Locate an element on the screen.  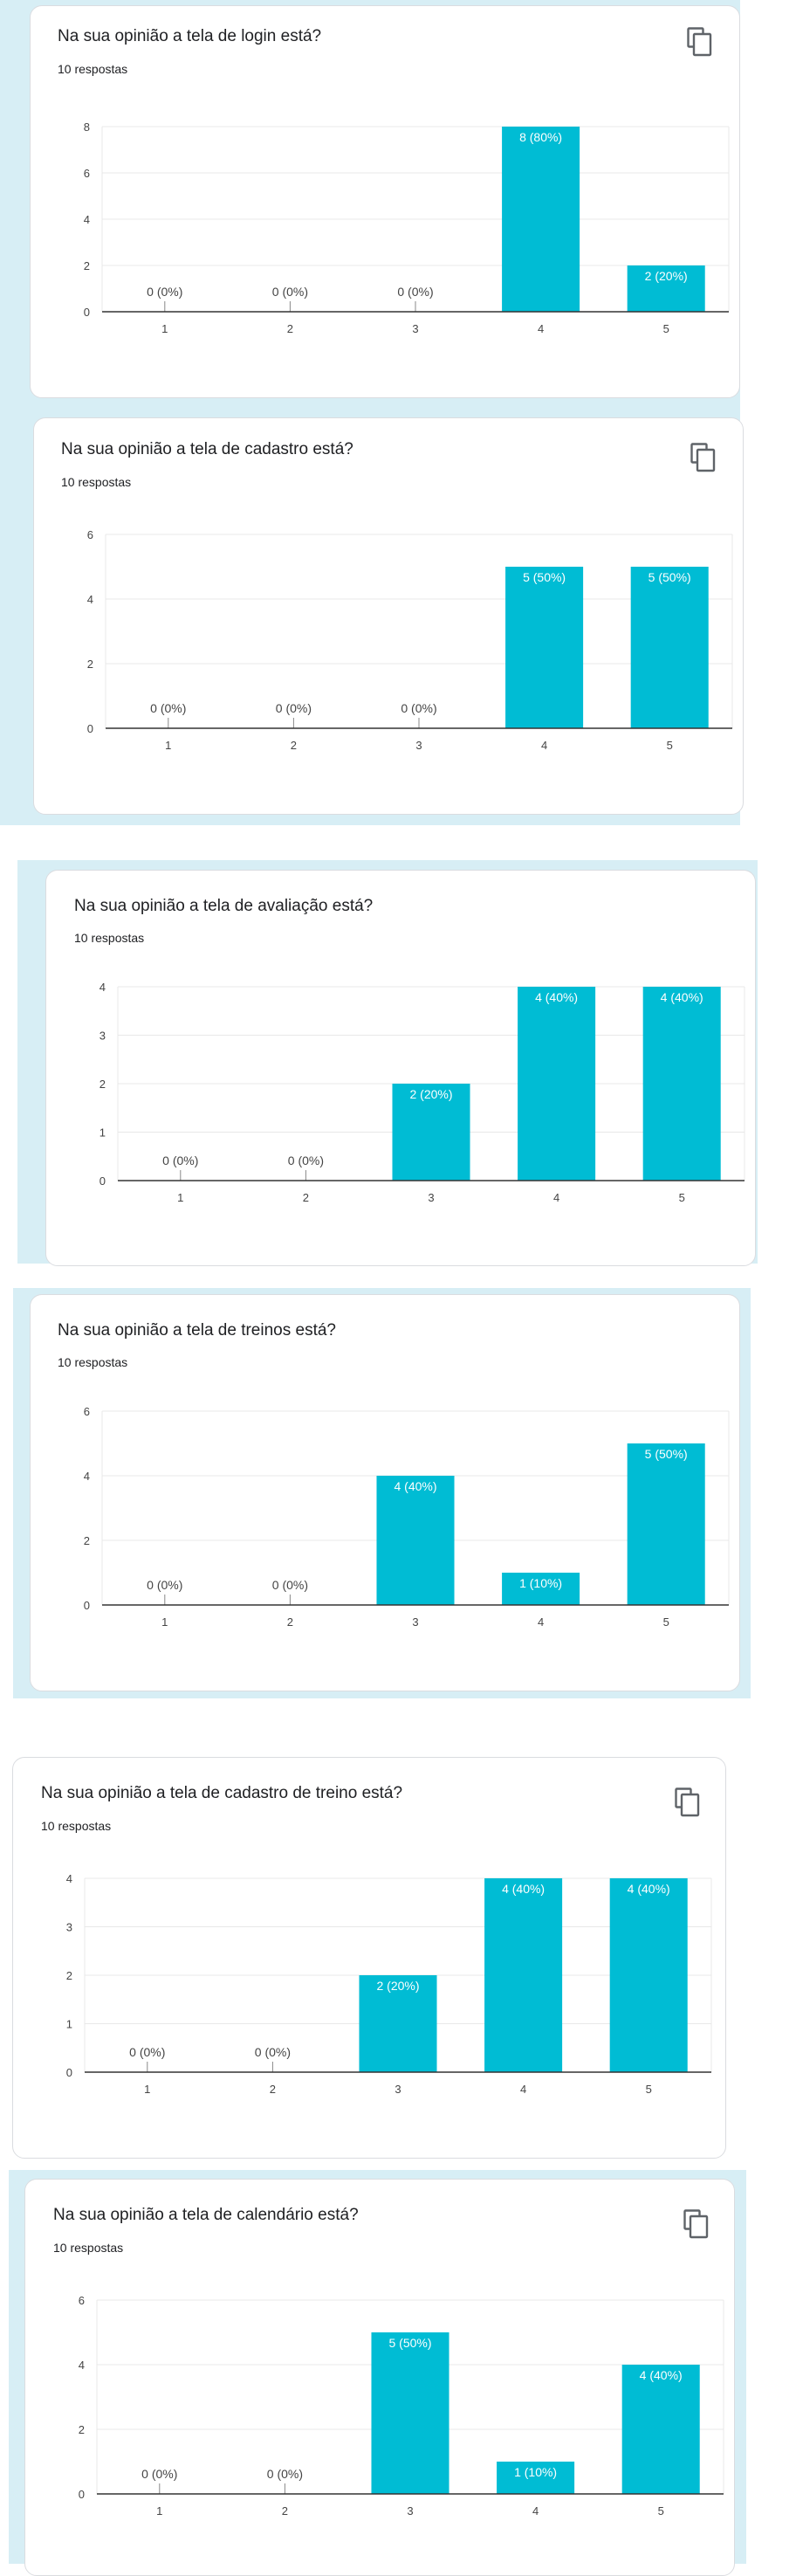
question-title: Na sua opinião a tela de avaliação está? is located at coordinates (224, 906).